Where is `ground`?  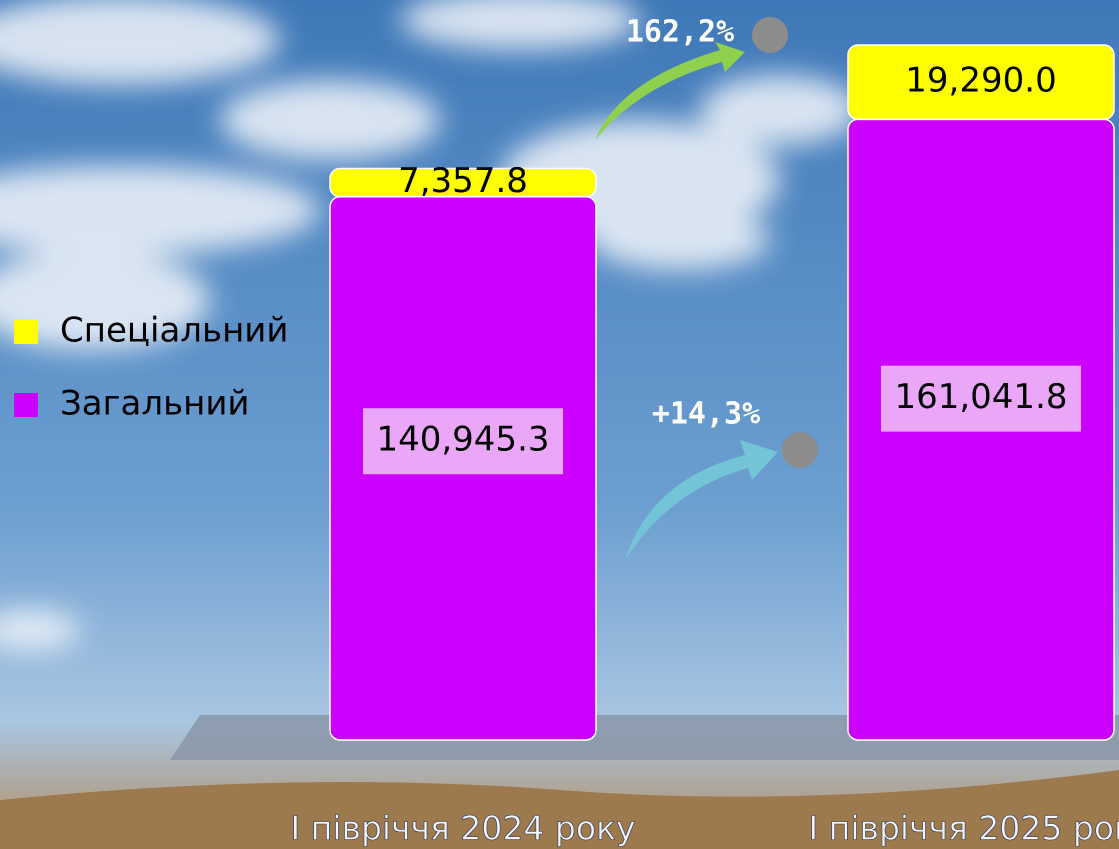
ground is located at coordinates (559, 809).